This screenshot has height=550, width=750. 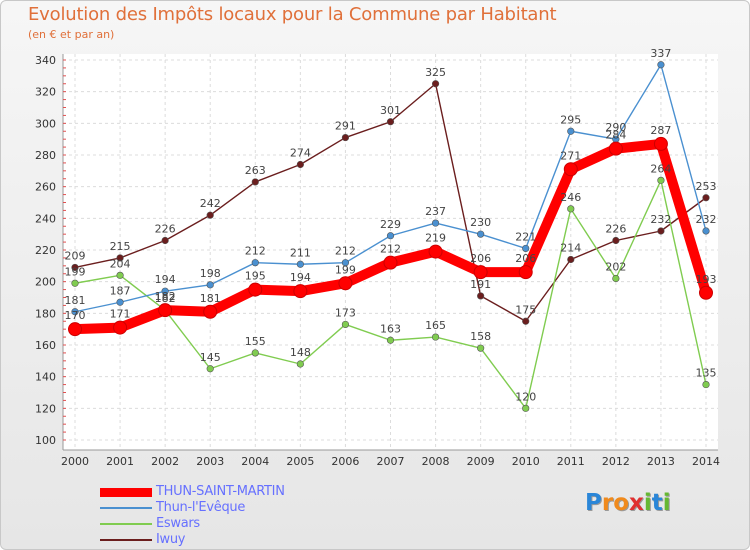 I want to click on data-label: 195, so click(x=255, y=276).